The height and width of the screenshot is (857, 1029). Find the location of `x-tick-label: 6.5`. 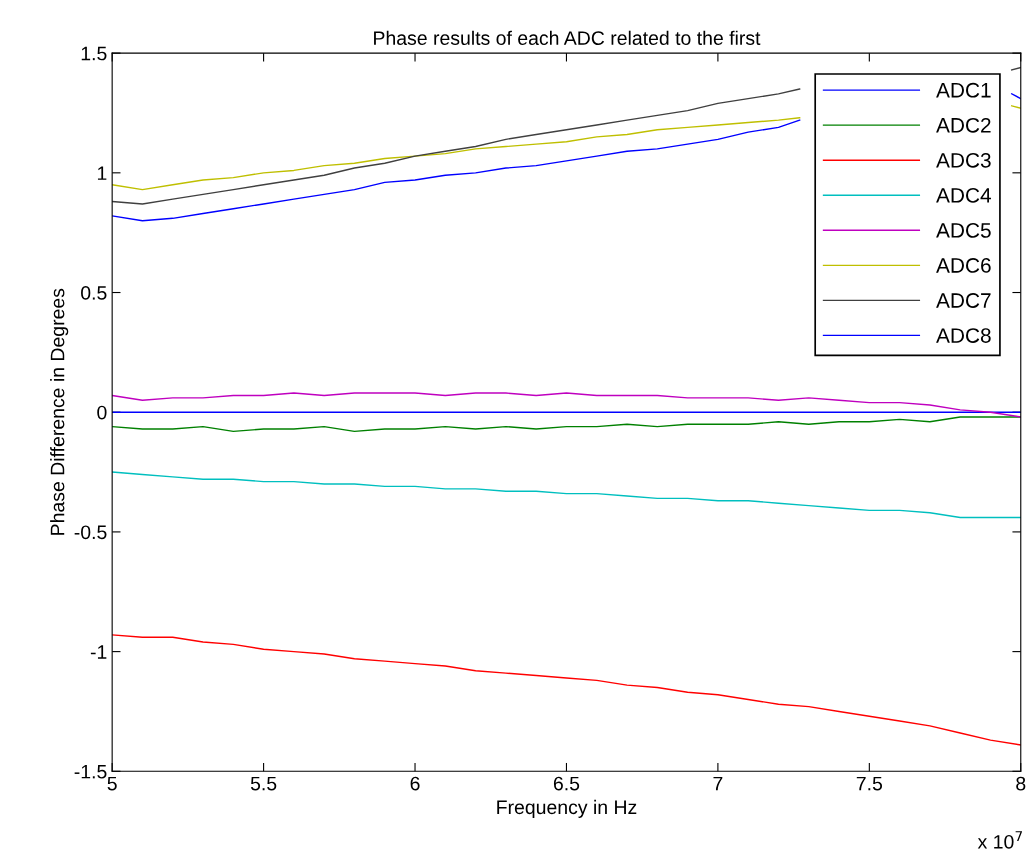

x-tick-label: 6.5 is located at coordinates (566, 783).